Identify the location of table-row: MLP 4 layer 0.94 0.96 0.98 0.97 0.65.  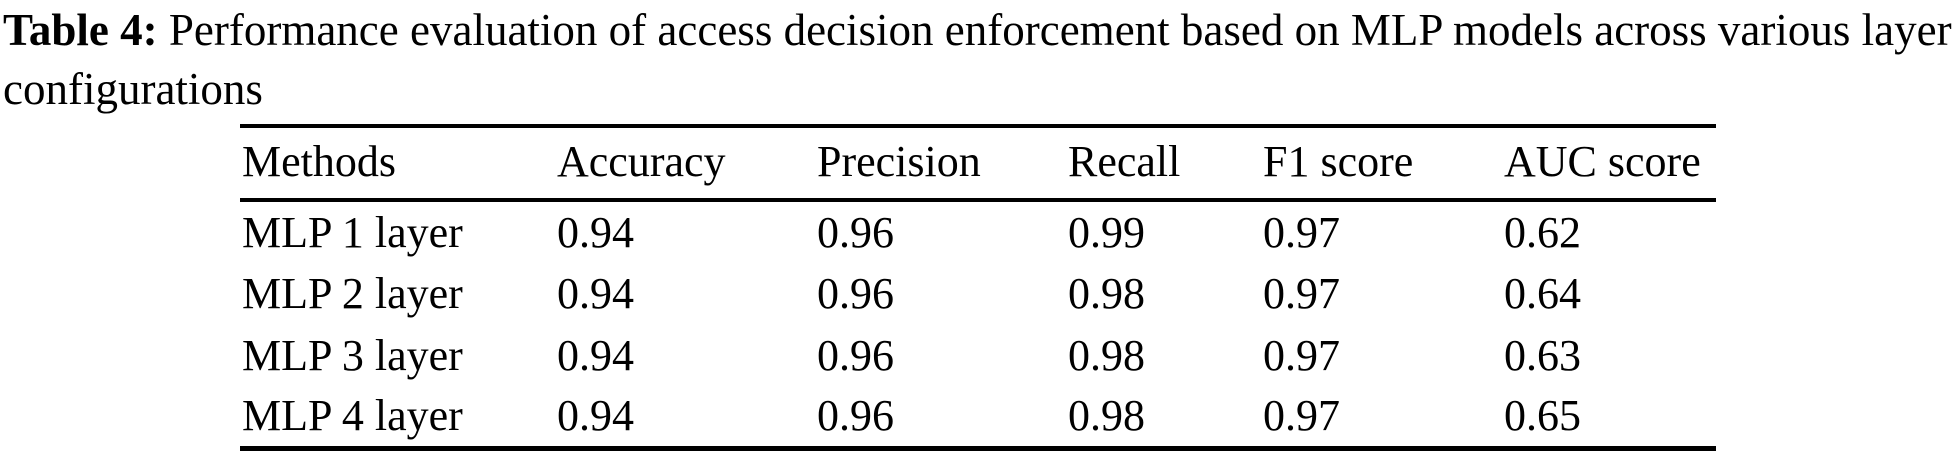
(978, 417).